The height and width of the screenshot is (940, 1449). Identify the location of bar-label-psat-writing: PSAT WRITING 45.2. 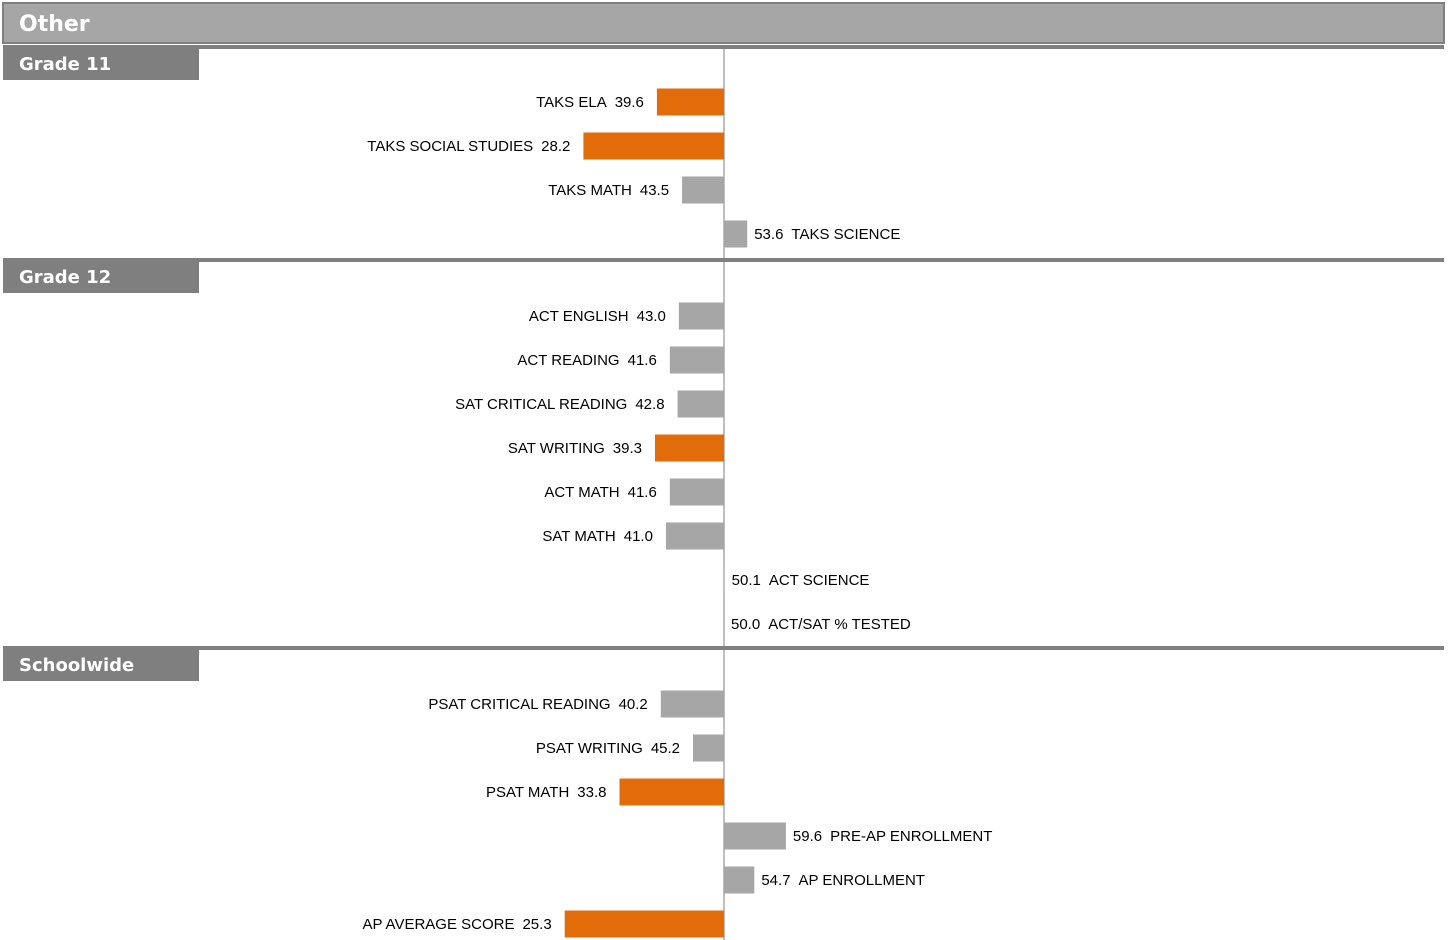
(608, 748).